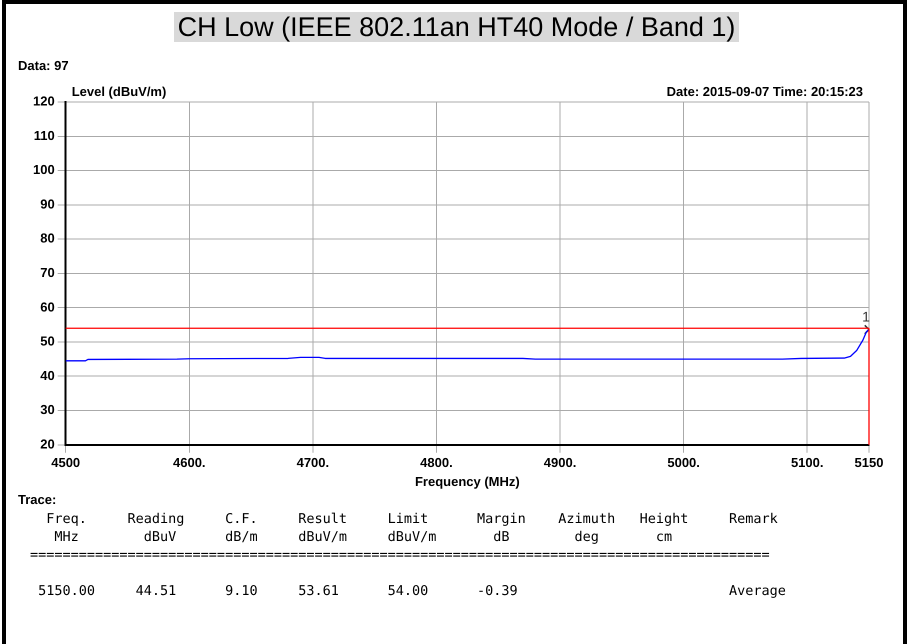  What do you see at coordinates (866, 316) in the screenshot?
I see `annotation: 1` at bounding box center [866, 316].